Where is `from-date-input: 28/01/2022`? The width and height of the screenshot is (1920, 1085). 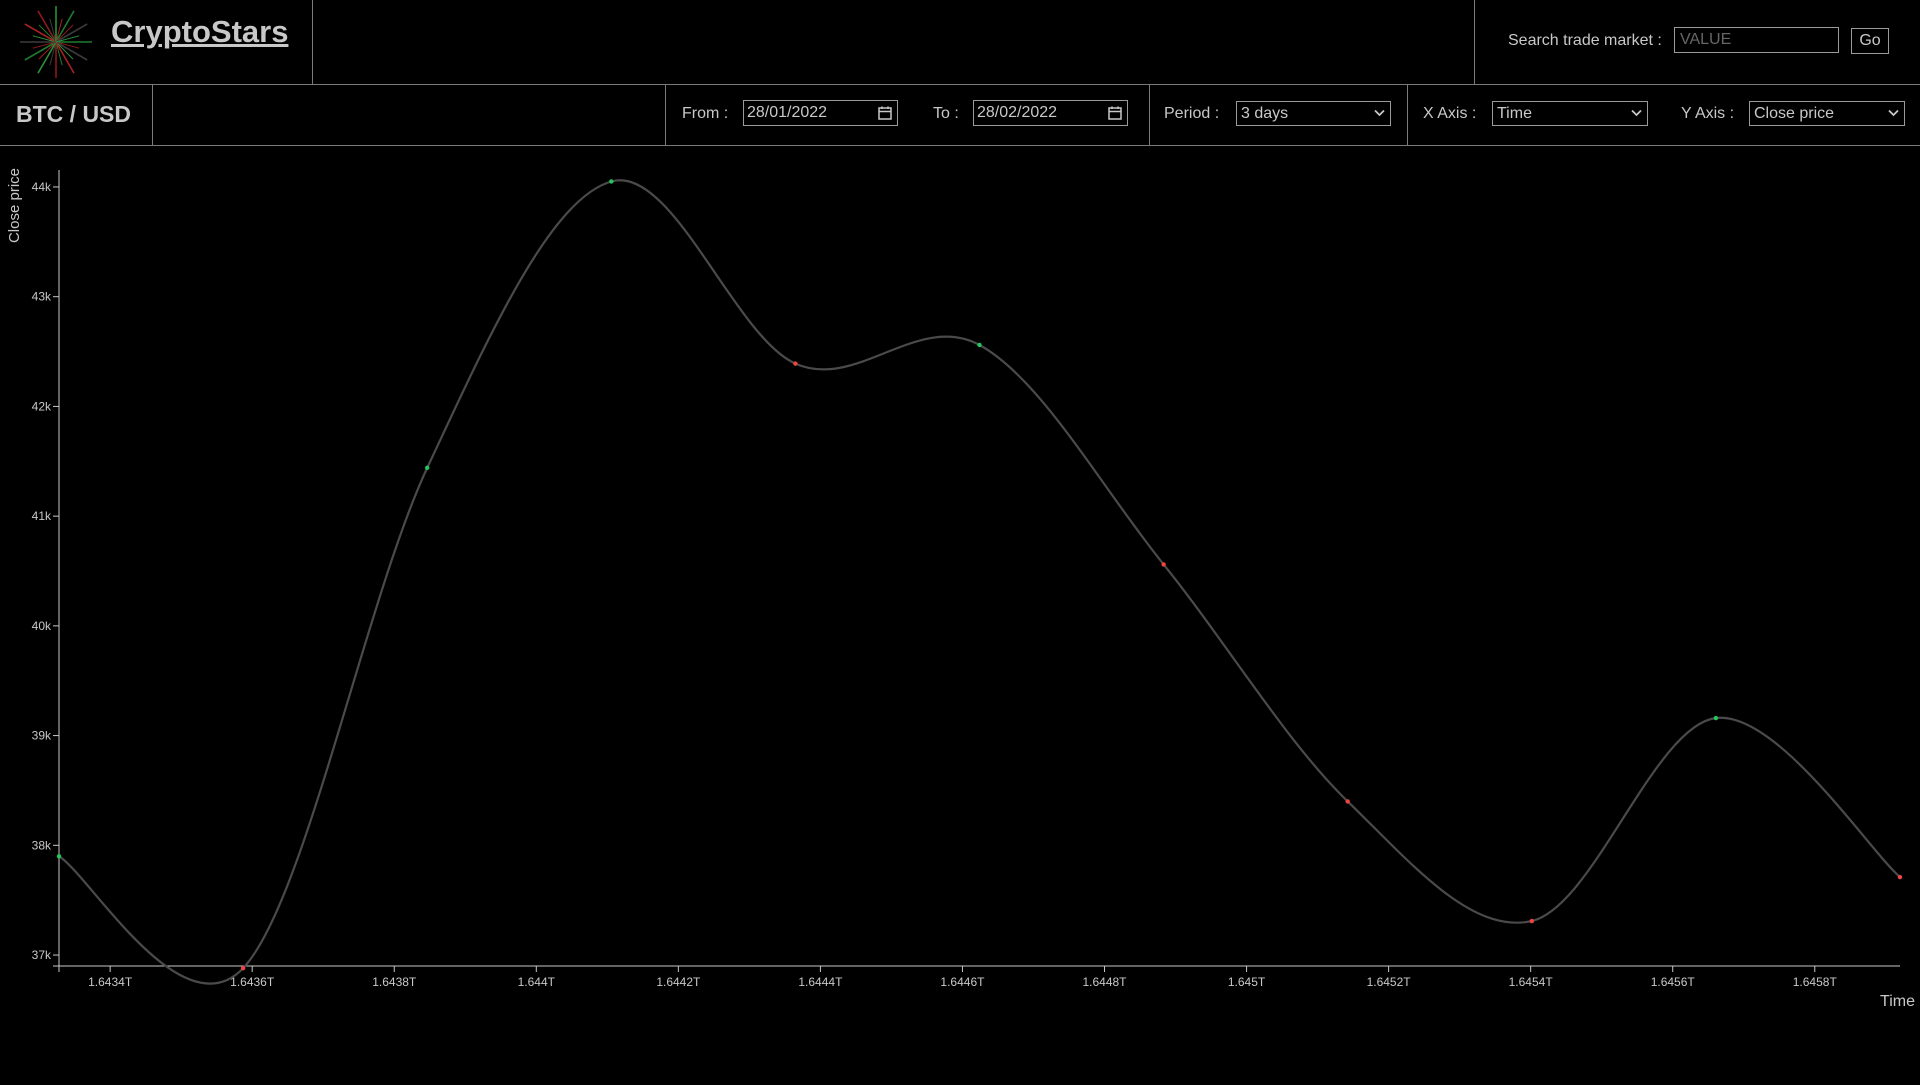 from-date-input: 28/01/2022 is located at coordinates (820, 113).